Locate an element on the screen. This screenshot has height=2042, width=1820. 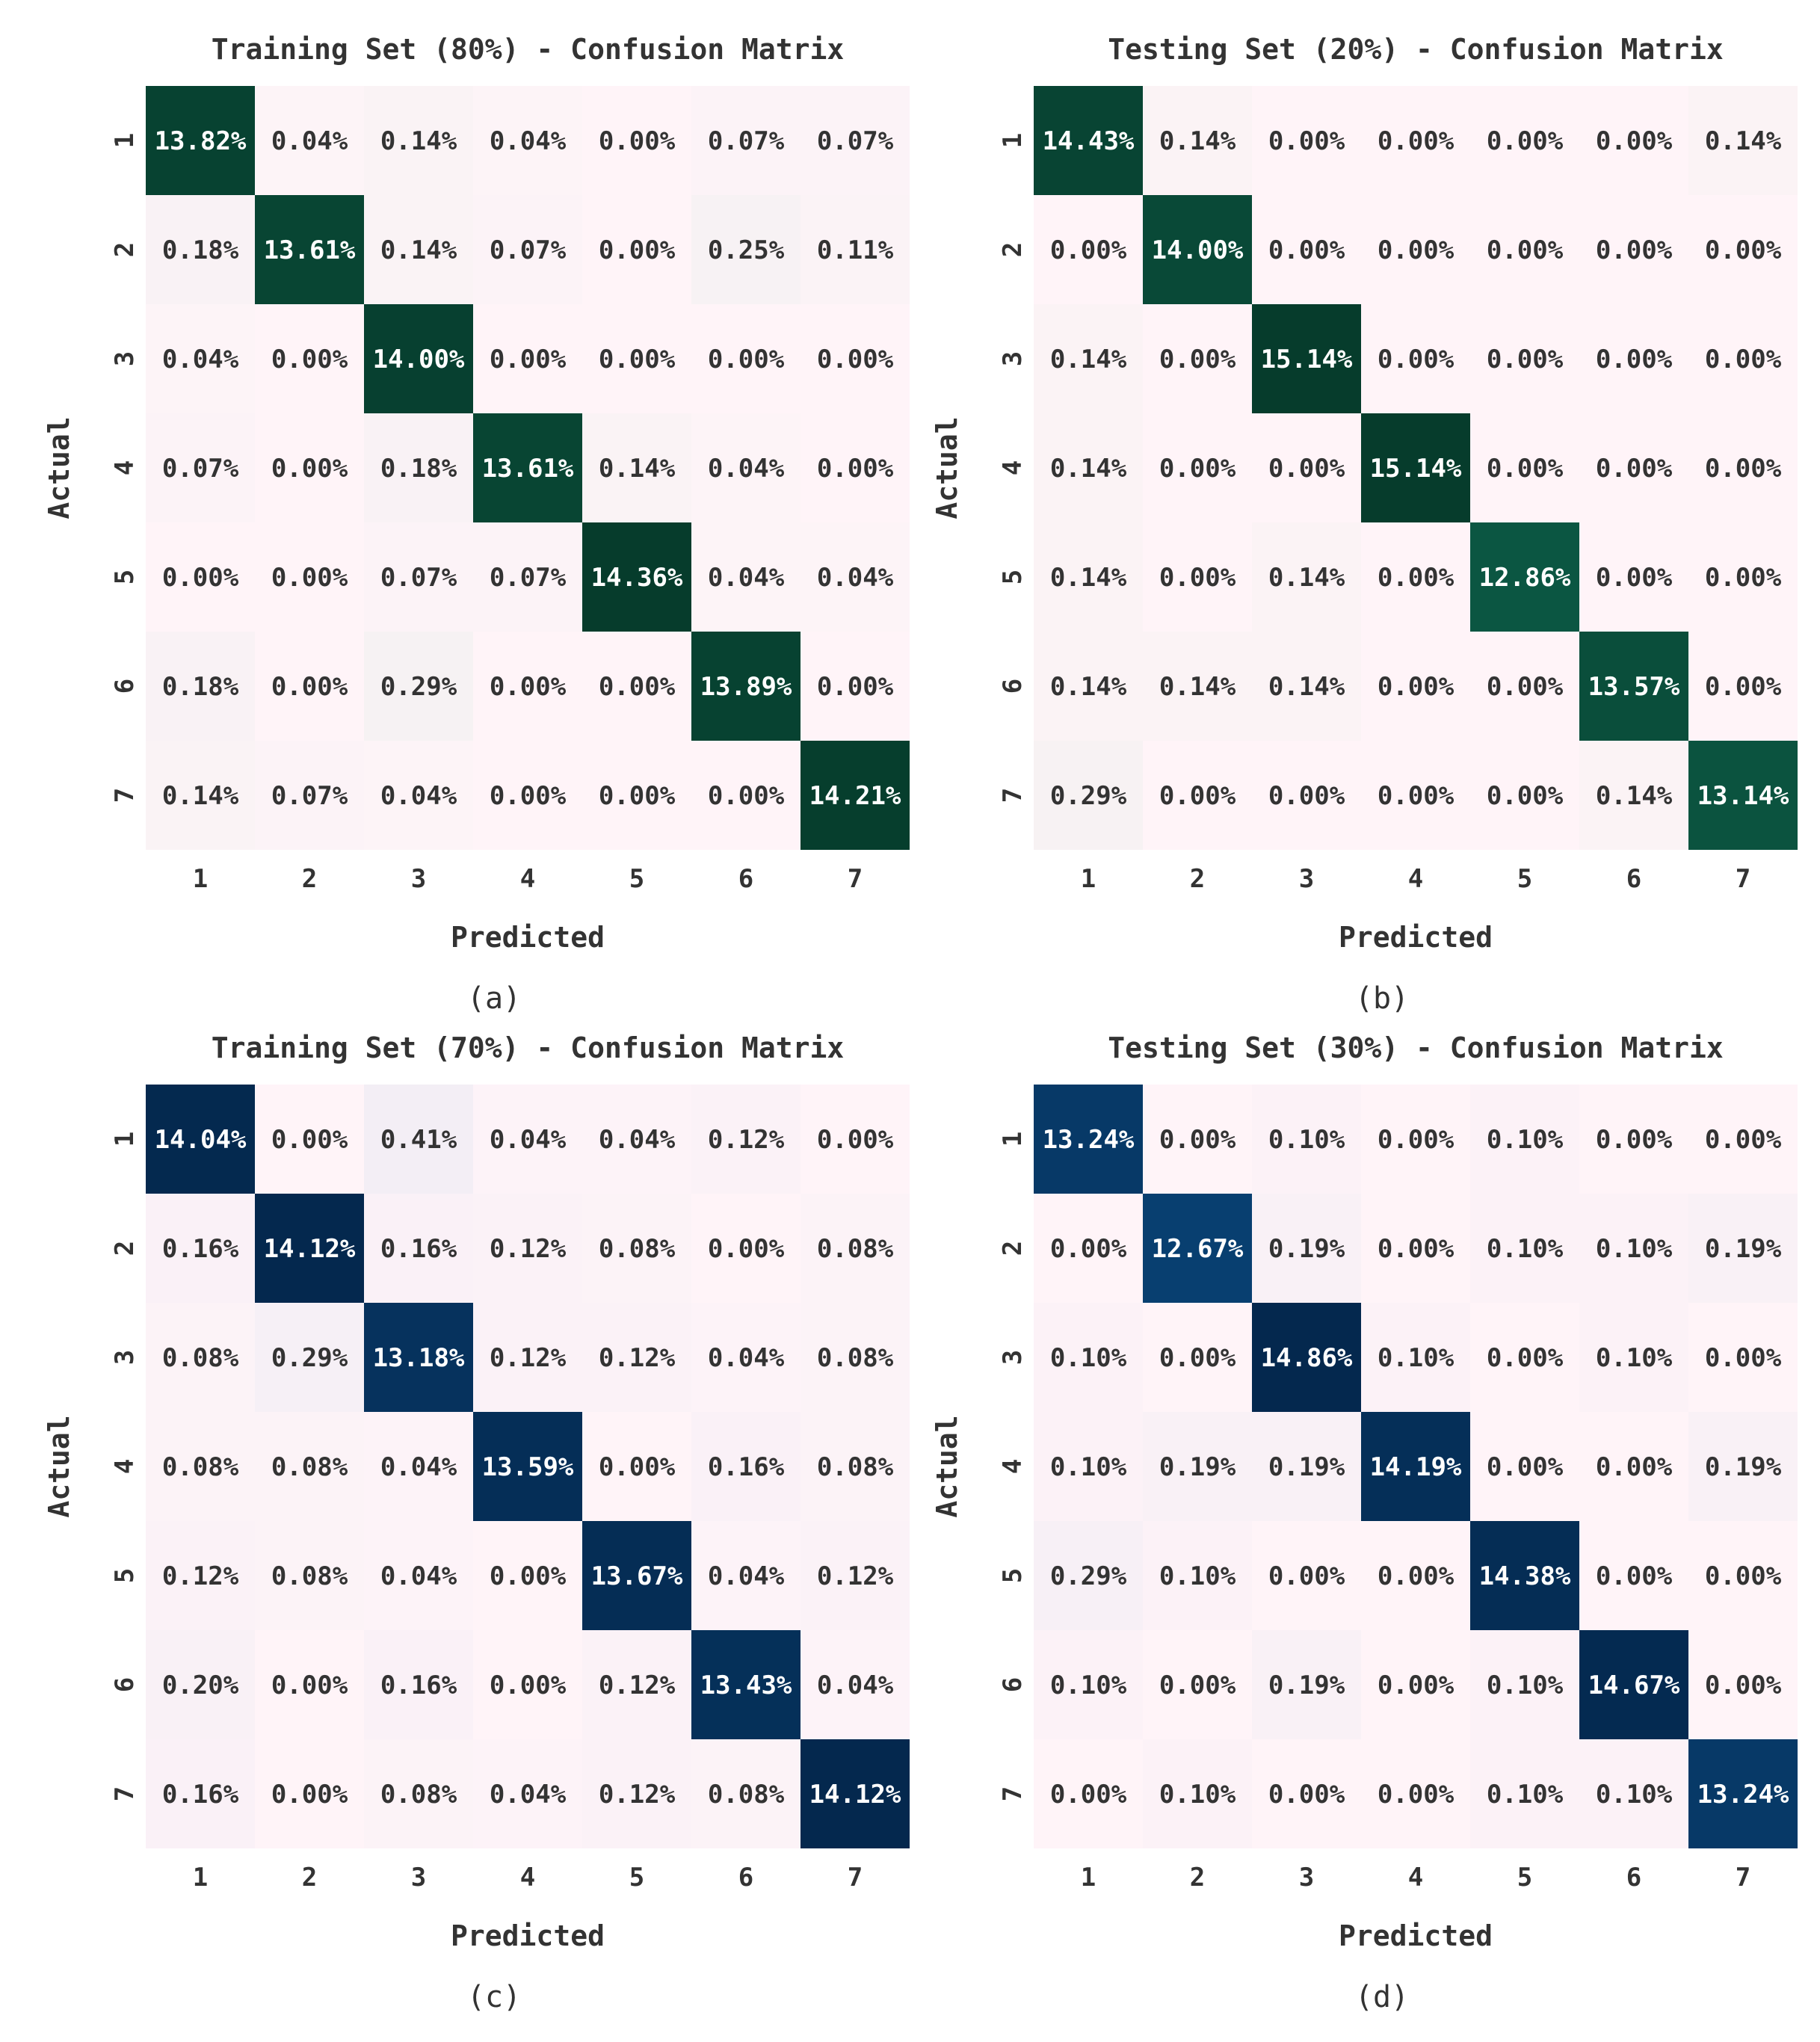
cell-value-label: 14.21% is located at coordinates (855, 796).